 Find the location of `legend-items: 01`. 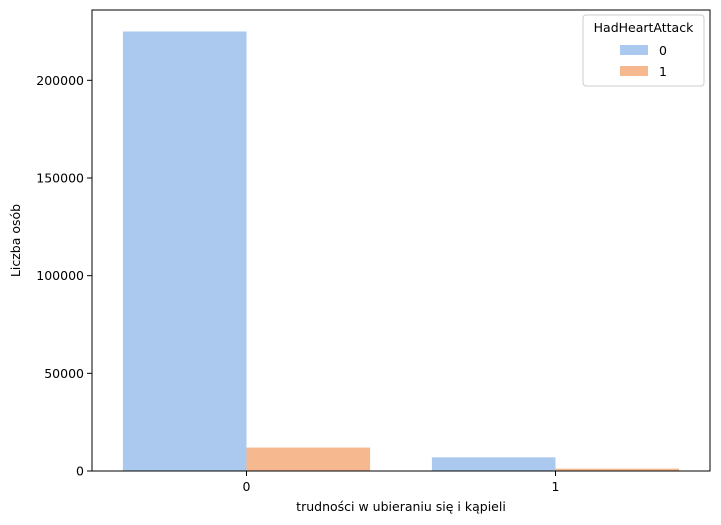

legend-items: 01 is located at coordinates (643, 61).